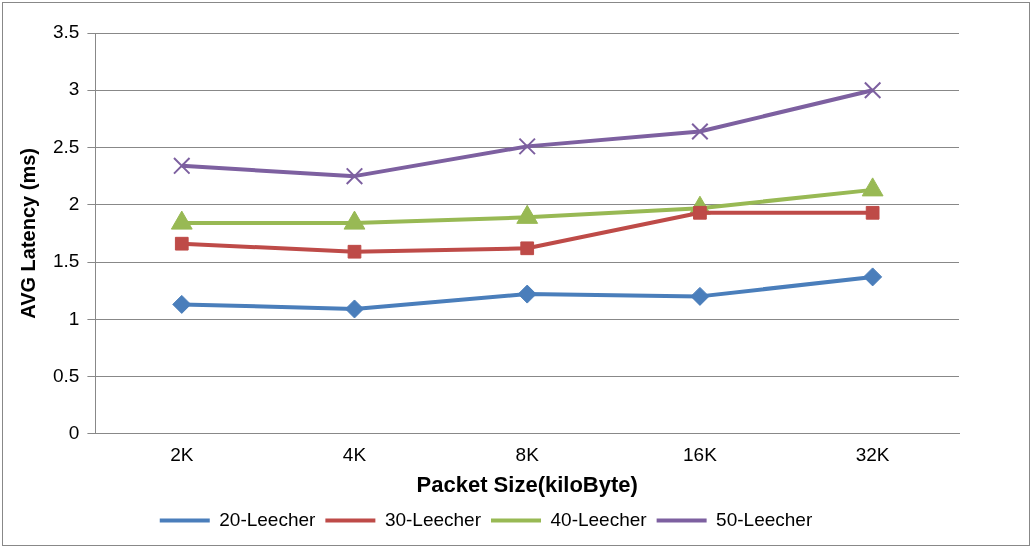 The height and width of the screenshot is (550, 1035). Describe the element at coordinates (872, 455) in the screenshot. I see `x-tick-label: 32K` at that location.